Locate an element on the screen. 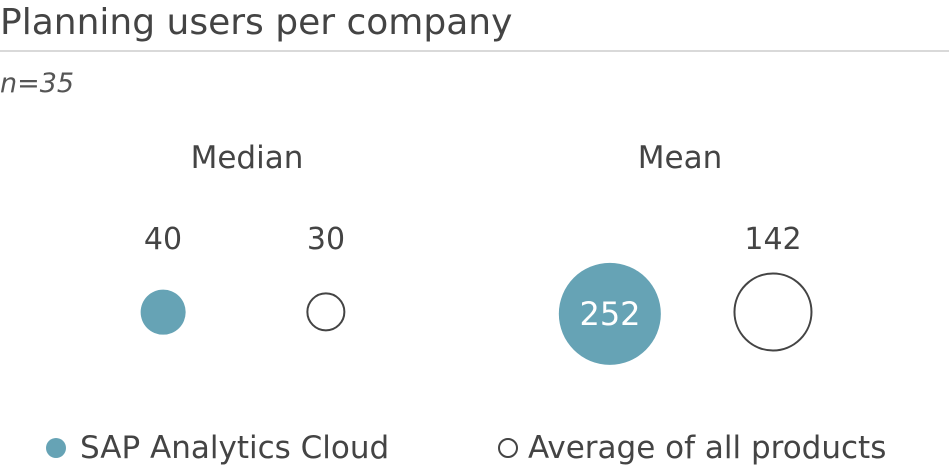 The width and height of the screenshot is (949, 473). group-label-mean: Mean is located at coordinates (680, 158).